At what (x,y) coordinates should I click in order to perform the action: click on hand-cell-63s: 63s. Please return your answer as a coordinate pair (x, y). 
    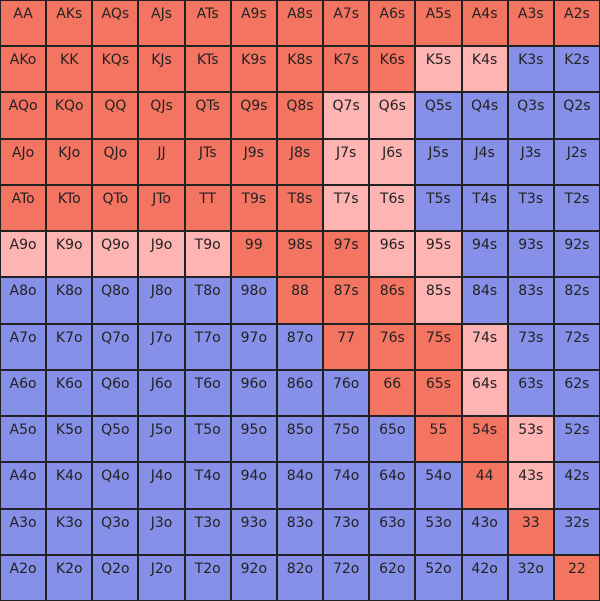
    Looking at the image, I should click on (530, 393).